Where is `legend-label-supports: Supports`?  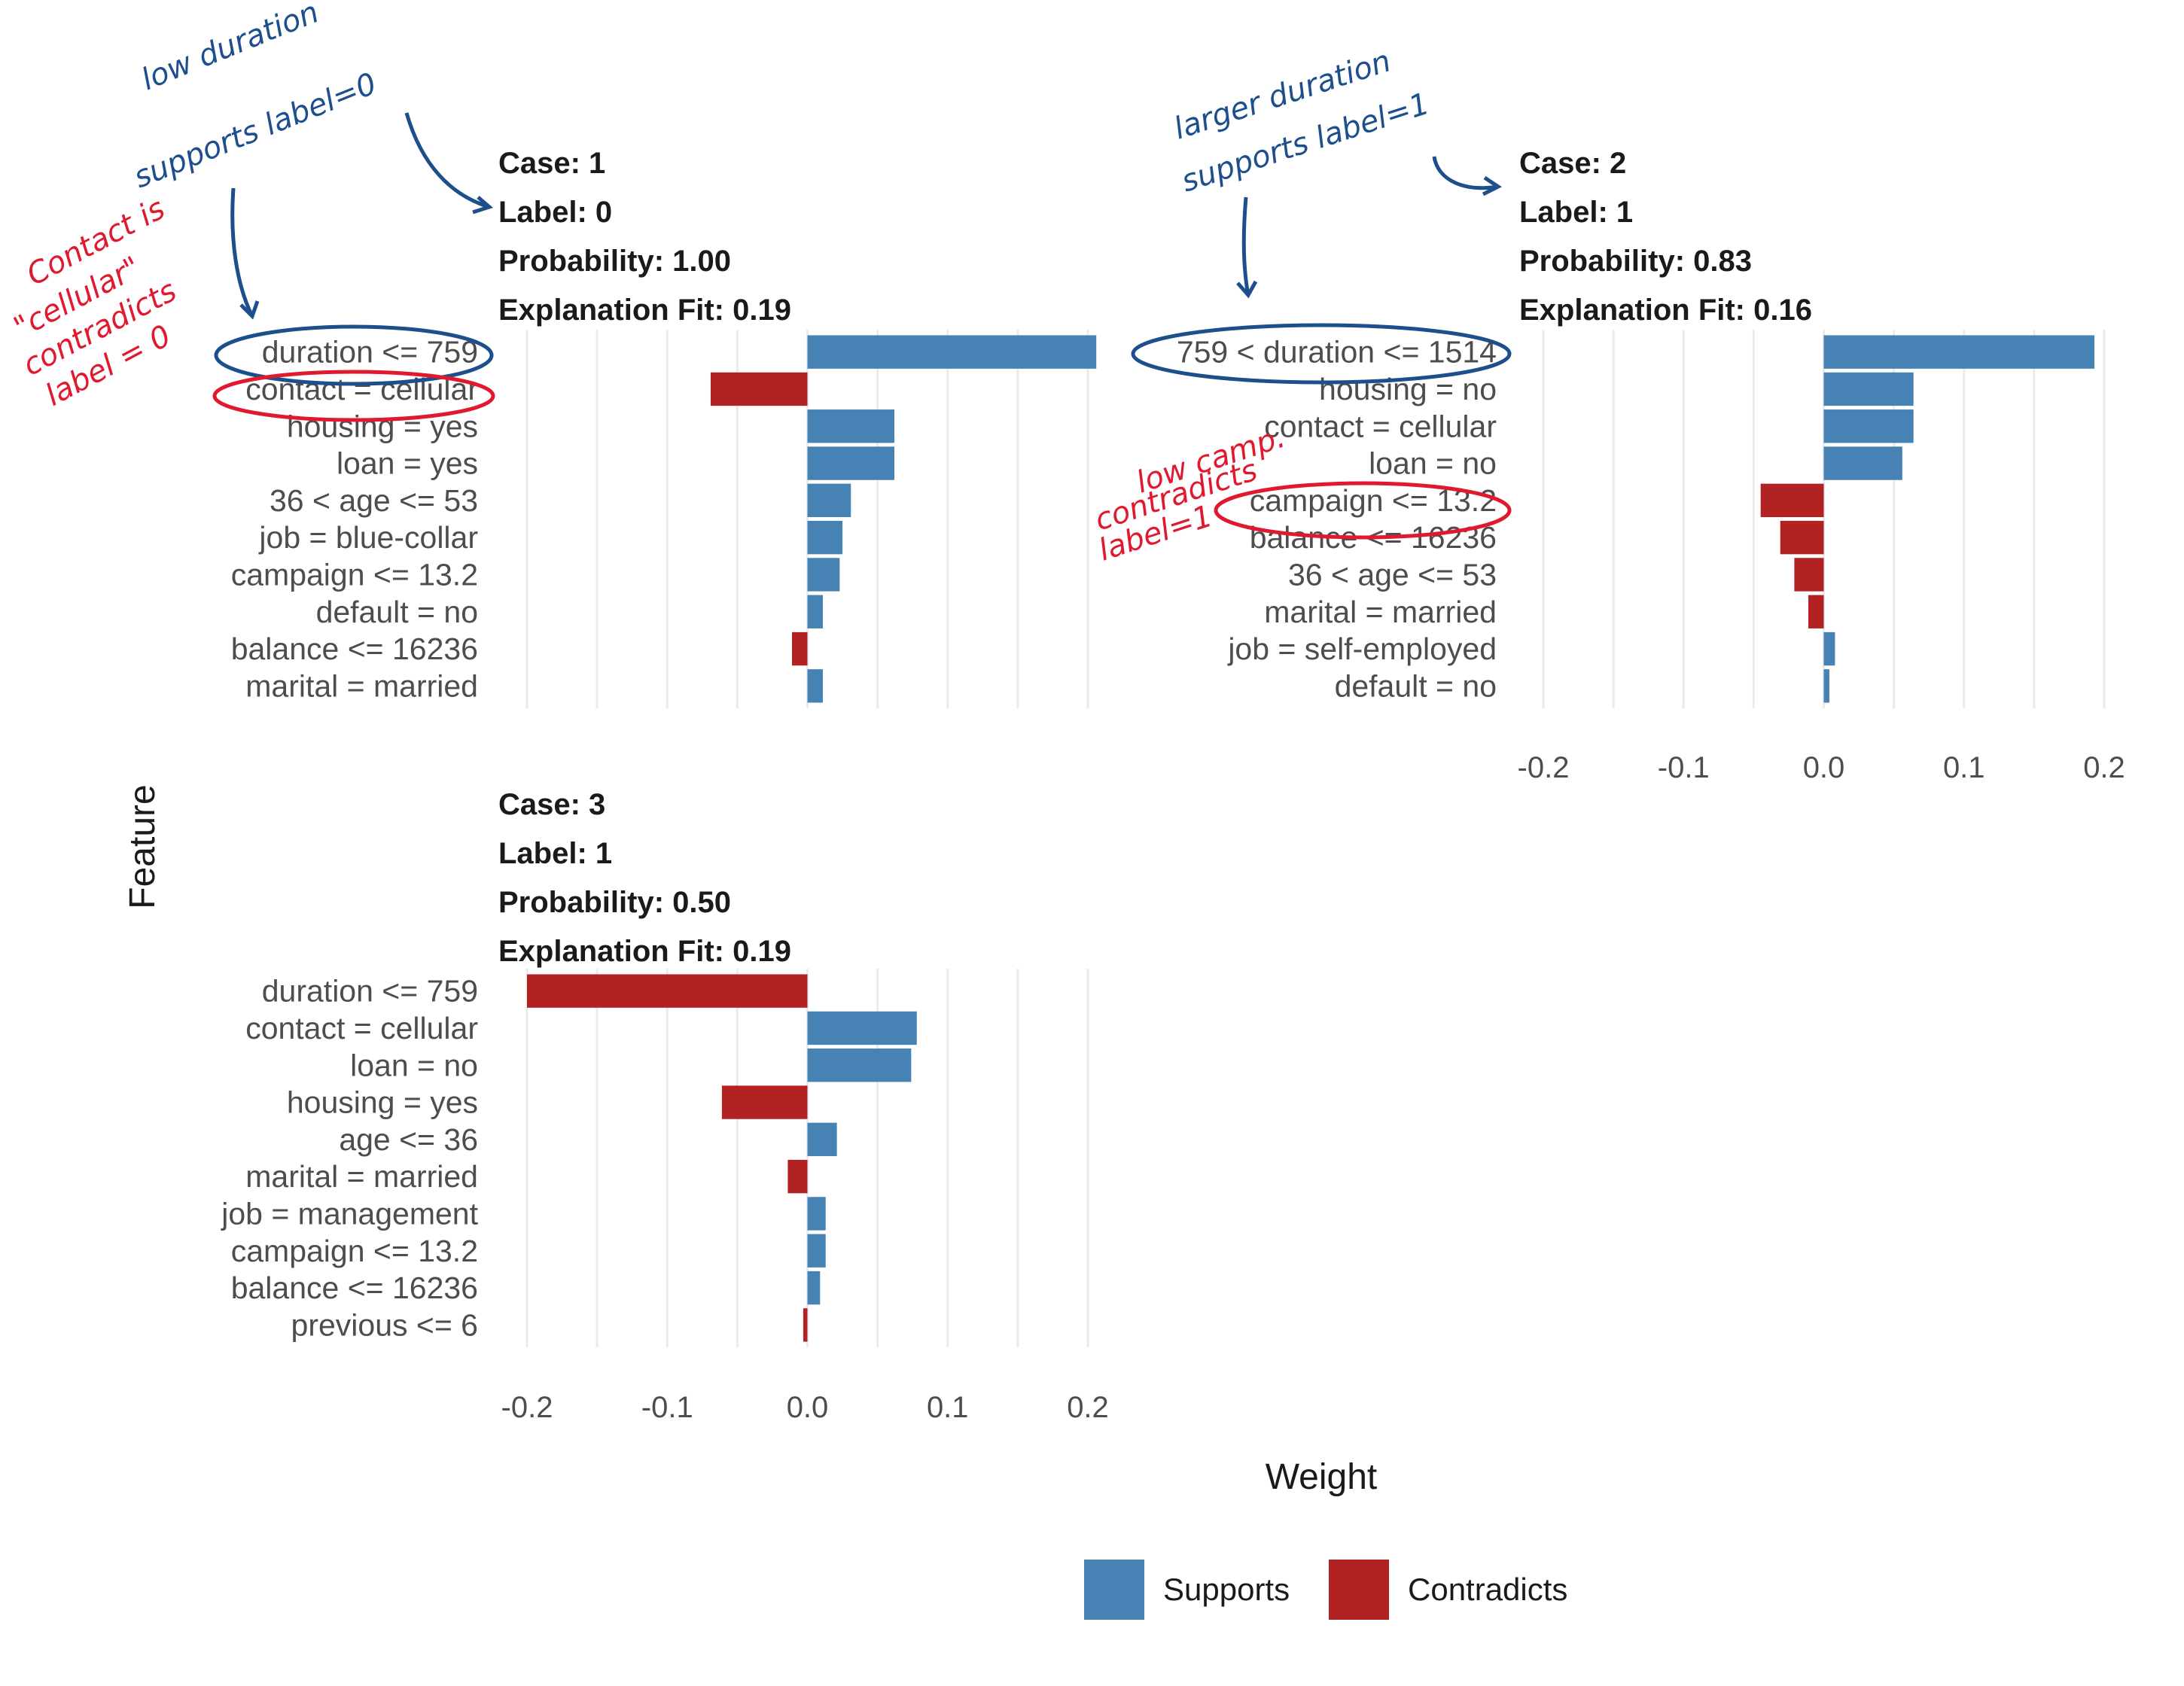 legend-label-supports: Supports is located at coordinates (1226, 1589).